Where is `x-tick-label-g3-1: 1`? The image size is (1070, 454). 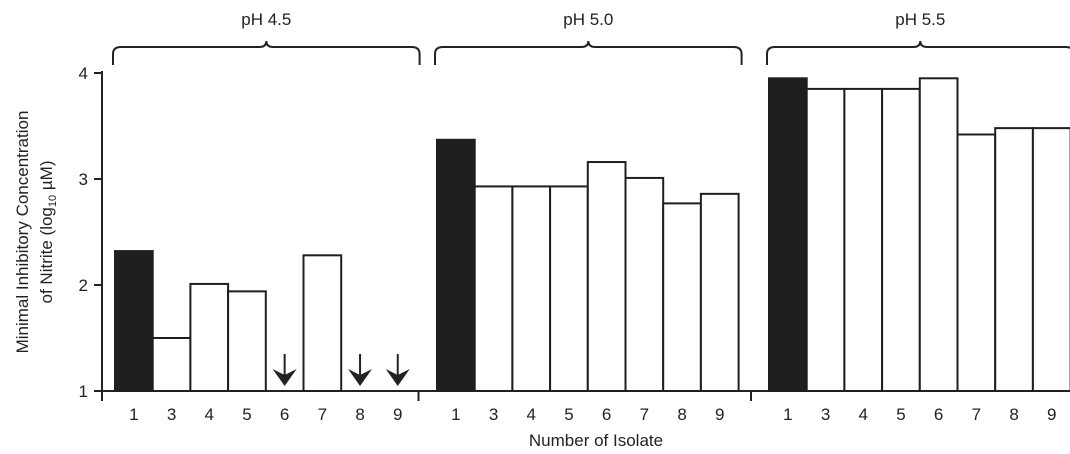
x-tick-label-g3-1: 1 is located at coordinates (787, 414).